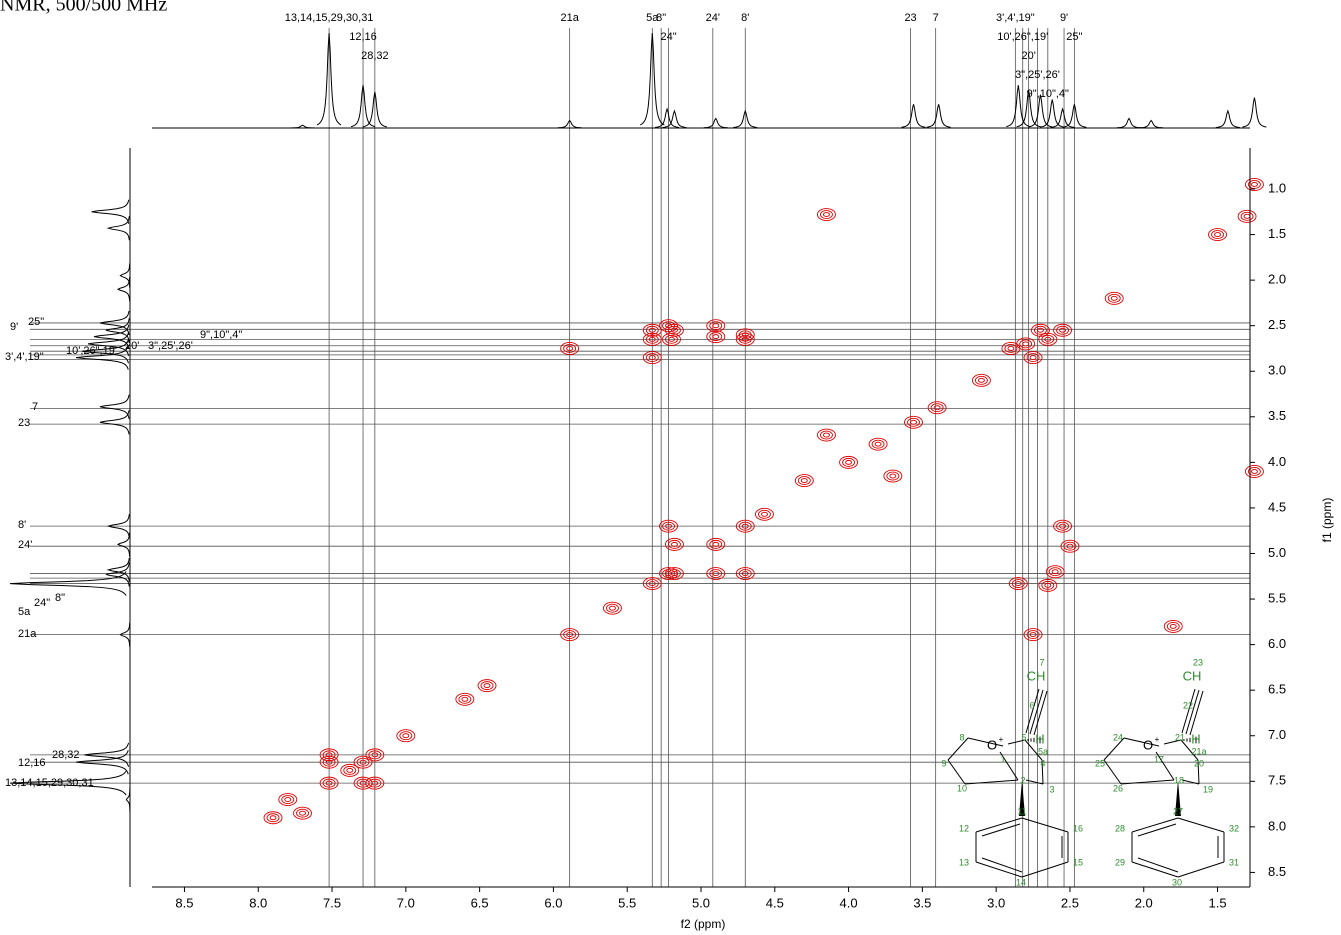  What do you see at coordinates (1277, 689) in the screenshot?
I see `y-tick-label: 6.5` at bounding box center [1277, 689].